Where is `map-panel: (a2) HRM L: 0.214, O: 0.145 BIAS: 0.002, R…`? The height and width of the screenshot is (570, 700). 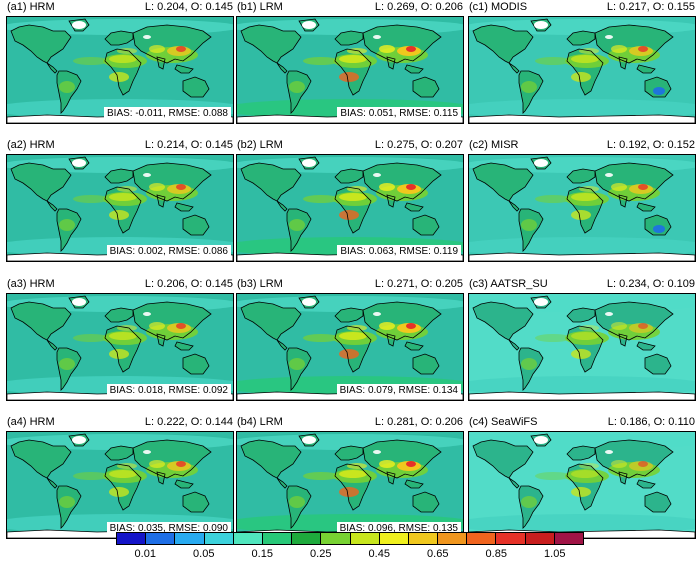 map-panel: (a2) HRM L: 0.214, O: 0.145 BIAS: 0.002, R… is located at coordinates (120, 200).